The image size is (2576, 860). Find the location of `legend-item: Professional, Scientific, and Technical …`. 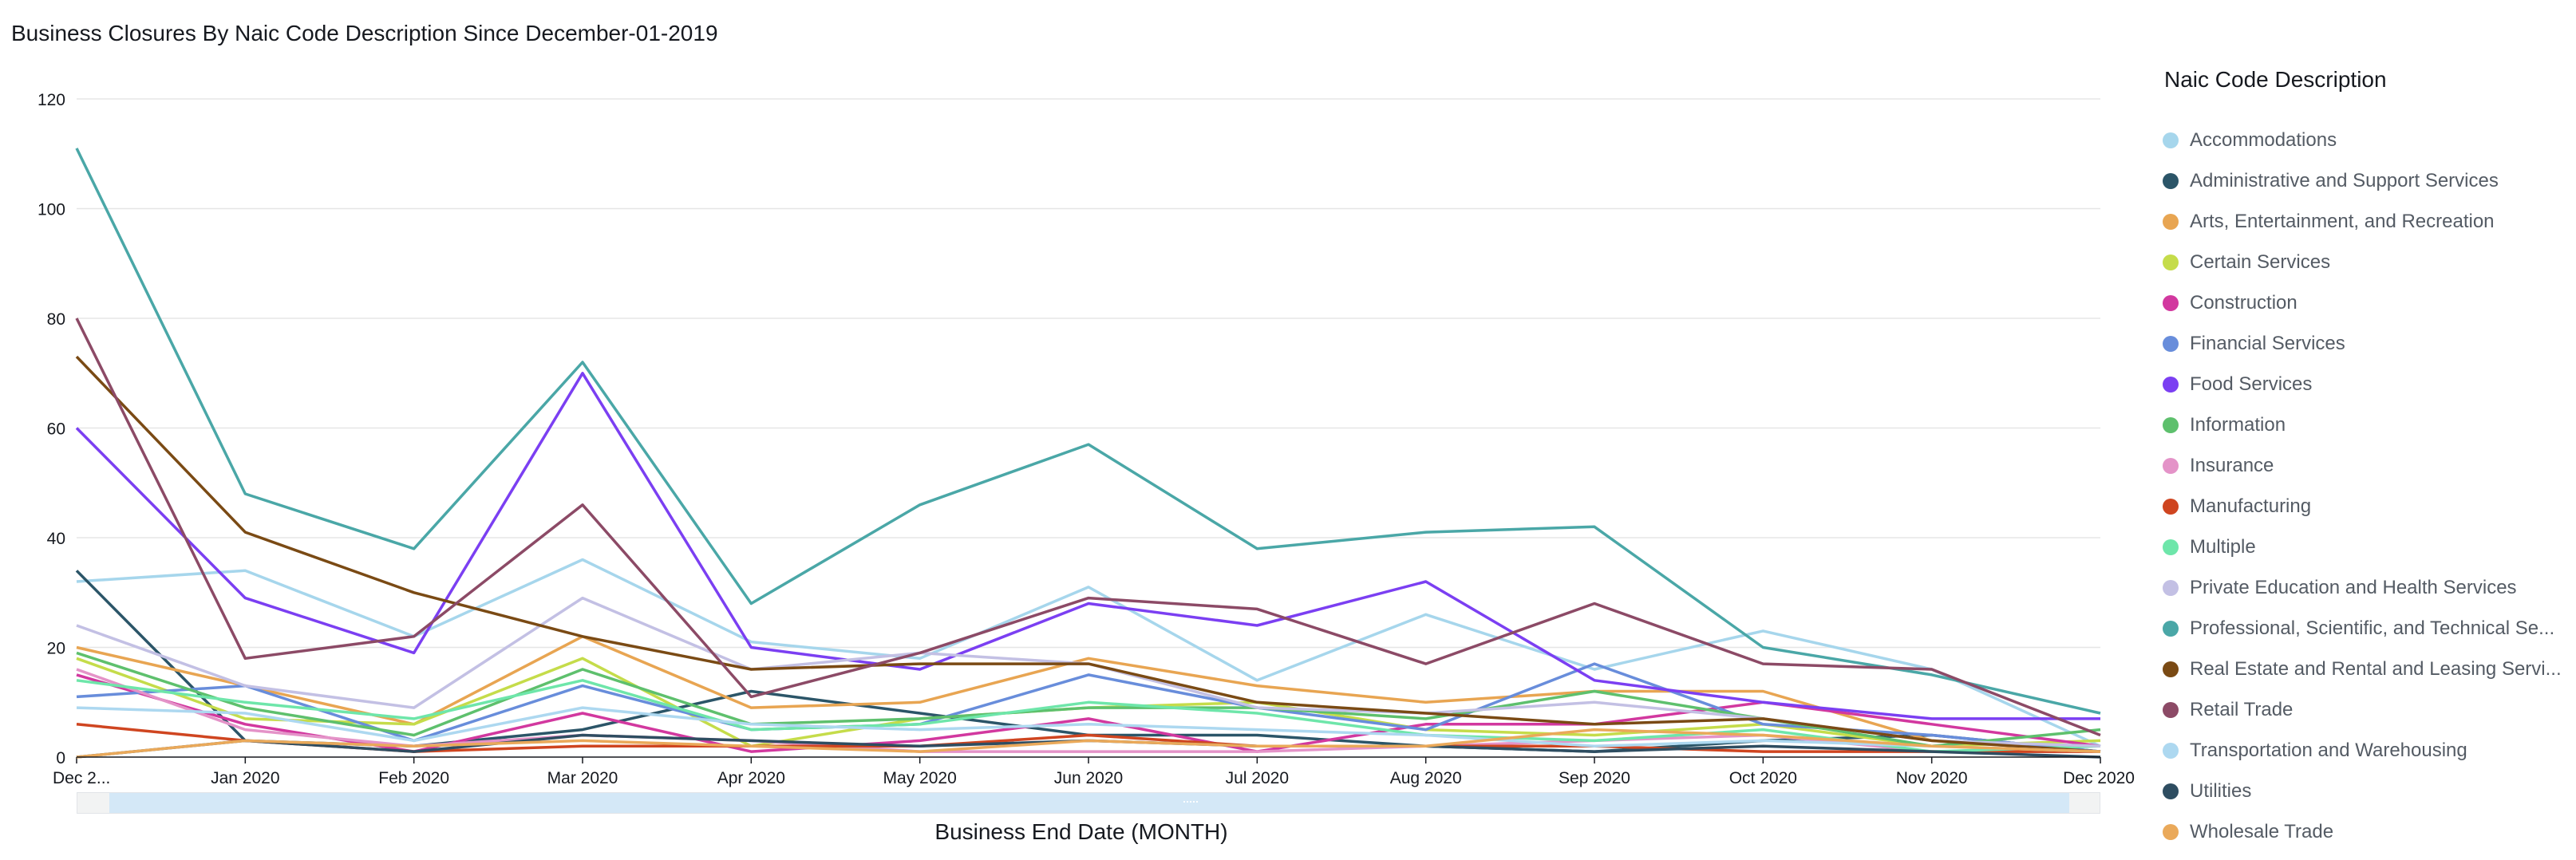

legend-item: Professional, Scientific, and Technical … is located at coordinates (2366, 628).